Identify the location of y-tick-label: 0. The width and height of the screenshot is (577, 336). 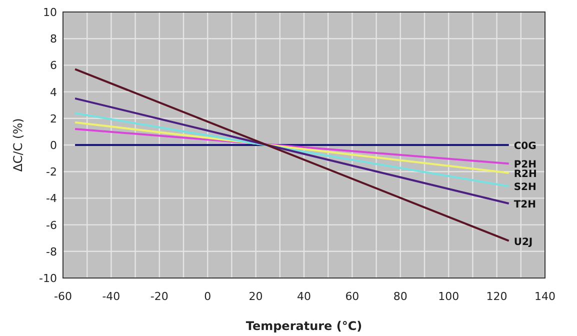
(53, 145).